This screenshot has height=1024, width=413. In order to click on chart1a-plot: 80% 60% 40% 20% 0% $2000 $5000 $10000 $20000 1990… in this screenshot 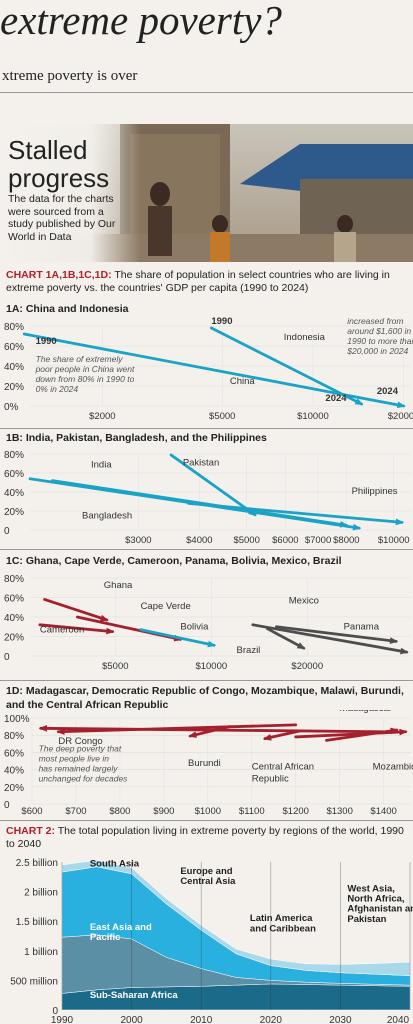, I will do `click(208, 369)`.